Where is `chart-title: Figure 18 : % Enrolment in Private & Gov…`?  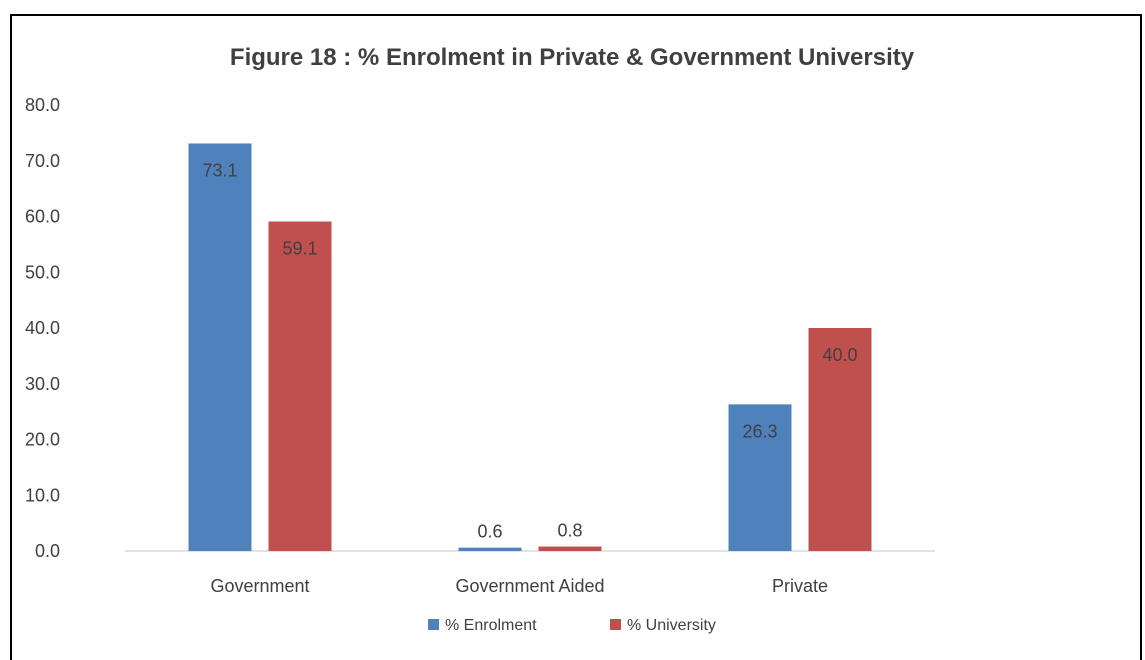
chart-title: Figure 18 : % Enrolment in Private & Gov… is located at coordinates (572, 57).